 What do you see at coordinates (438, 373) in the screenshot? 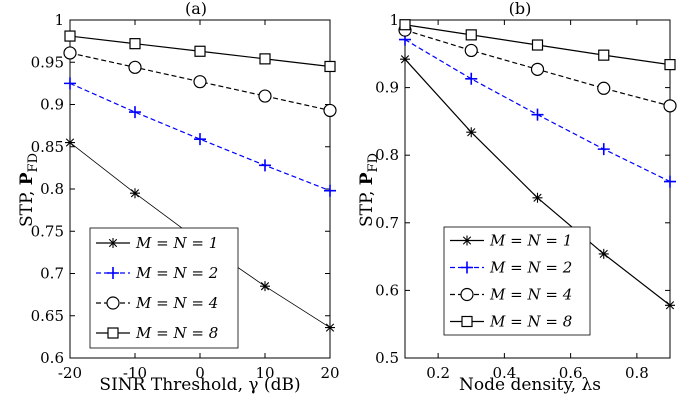
I see `x-tick-label: 0.2` at bounding box center [438, 373].